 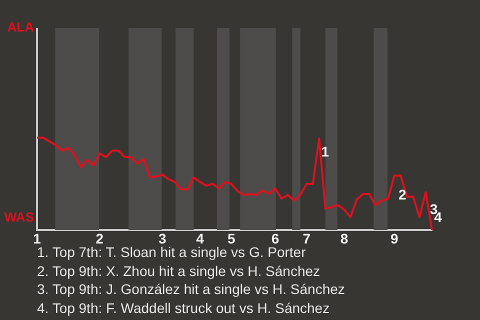 What do you see at coordinates (402, 194) in the screenshot?
I see `annotation: 2` at bounding box center [402, 194].